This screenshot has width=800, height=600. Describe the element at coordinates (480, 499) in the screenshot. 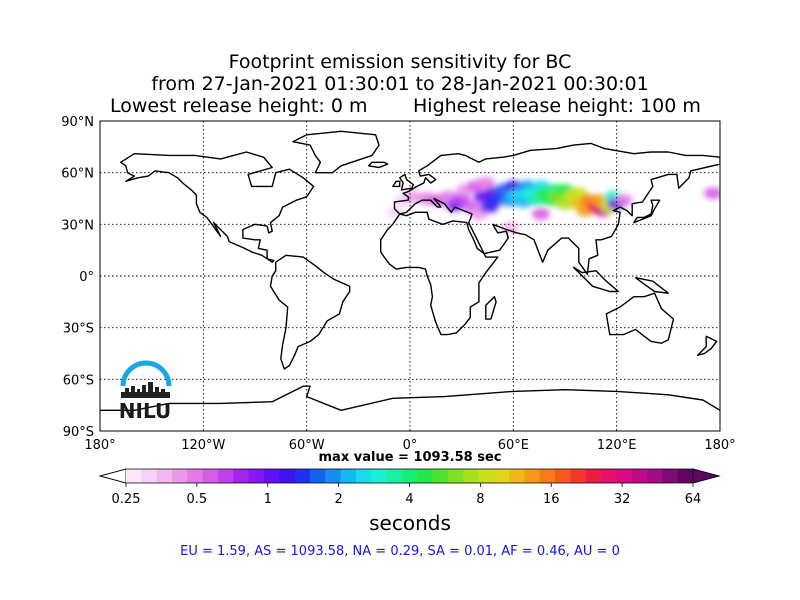

I see `colorbar-tick-label: 8` at that location.